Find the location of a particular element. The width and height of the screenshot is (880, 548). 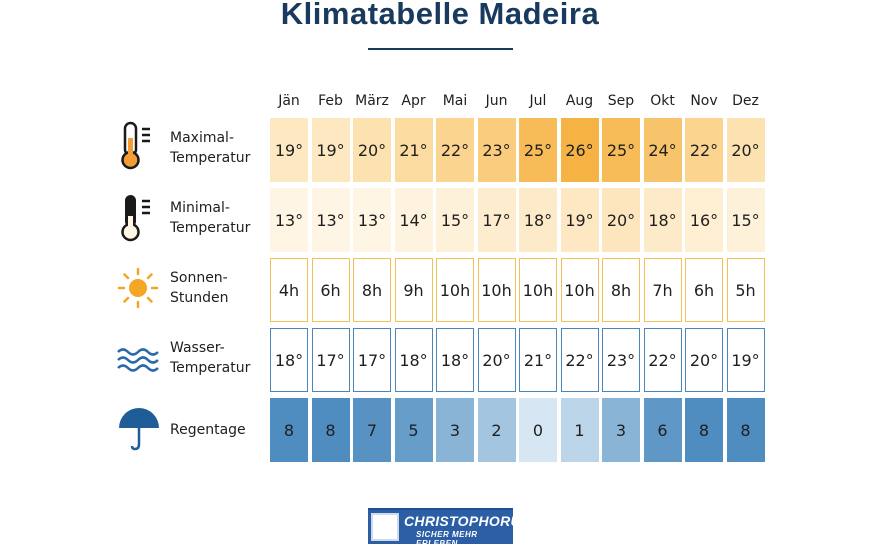

cell-min: 17° is located at coordinates (496, 220).